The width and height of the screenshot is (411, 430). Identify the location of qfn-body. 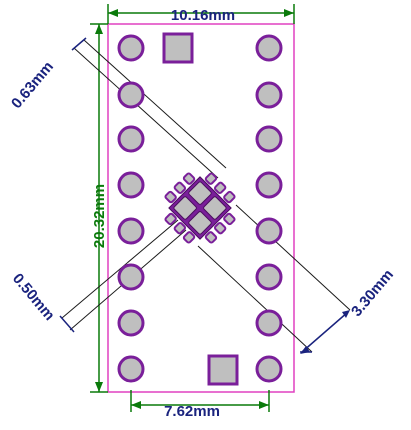
(200, 208).